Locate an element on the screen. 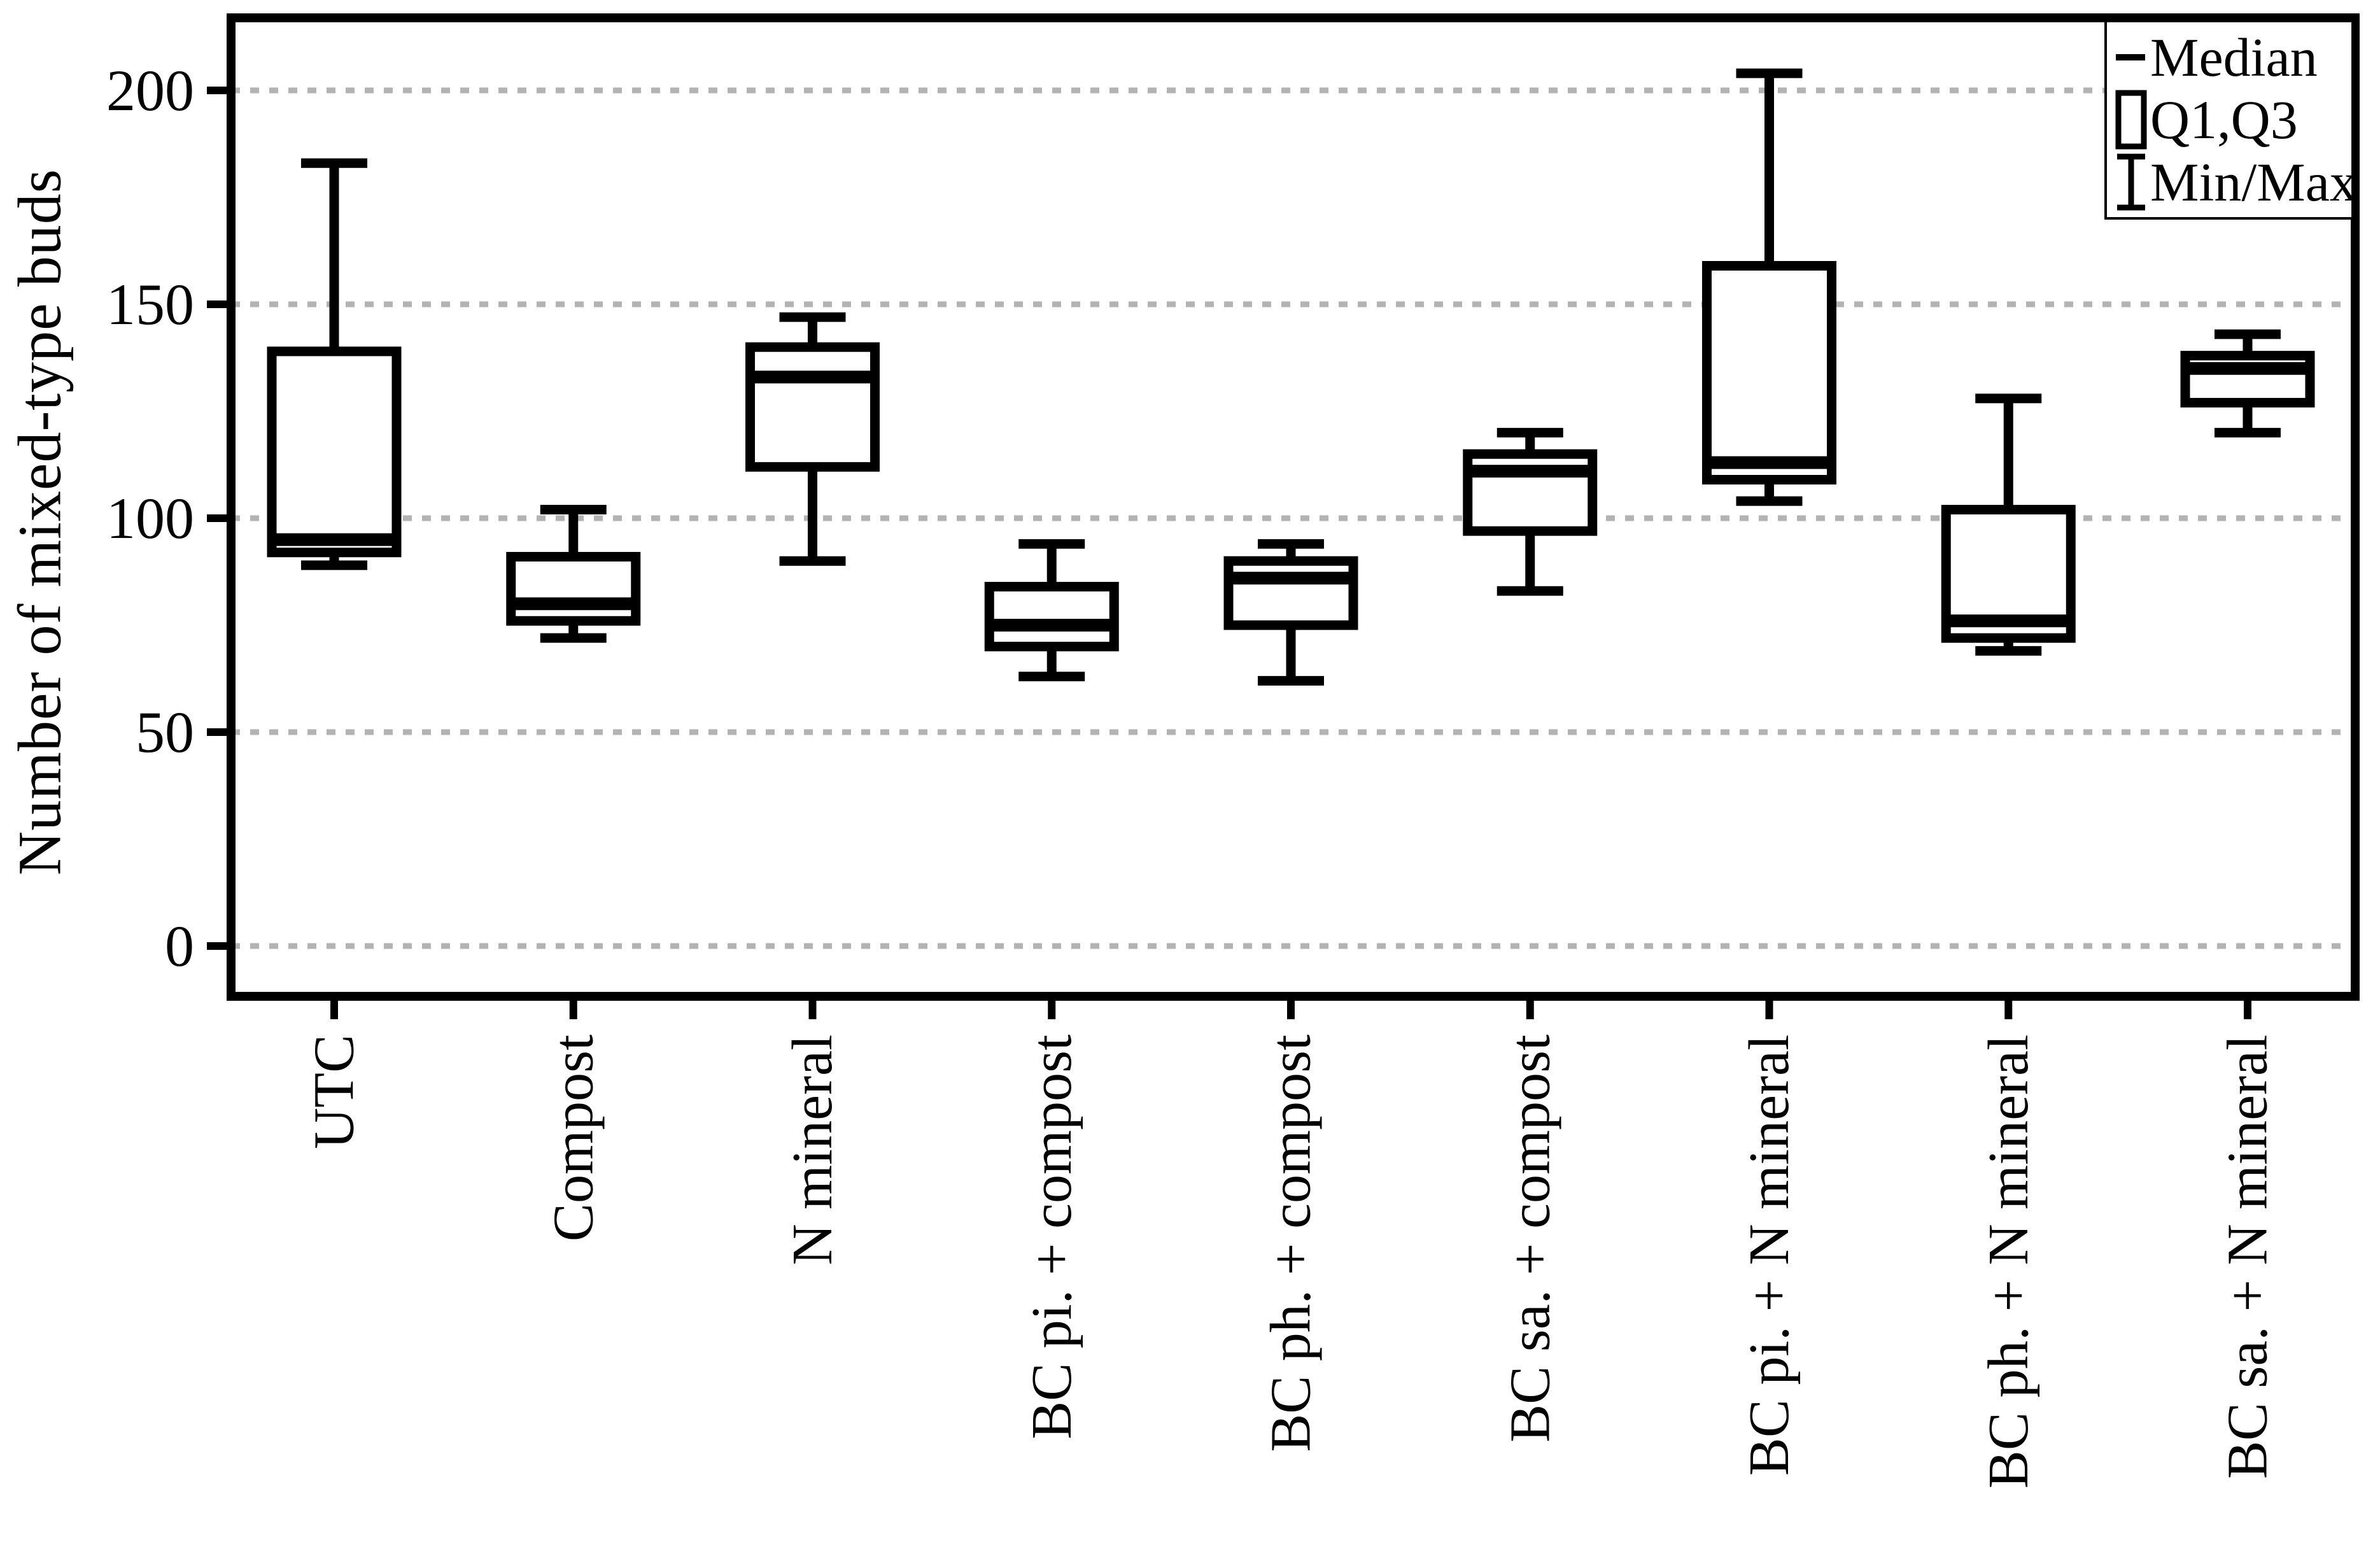 The width and height of the screenshot is (2380, 1547). x-tick-label-7: BC ph. + N mineral is located at coordinates (2008, 1261).